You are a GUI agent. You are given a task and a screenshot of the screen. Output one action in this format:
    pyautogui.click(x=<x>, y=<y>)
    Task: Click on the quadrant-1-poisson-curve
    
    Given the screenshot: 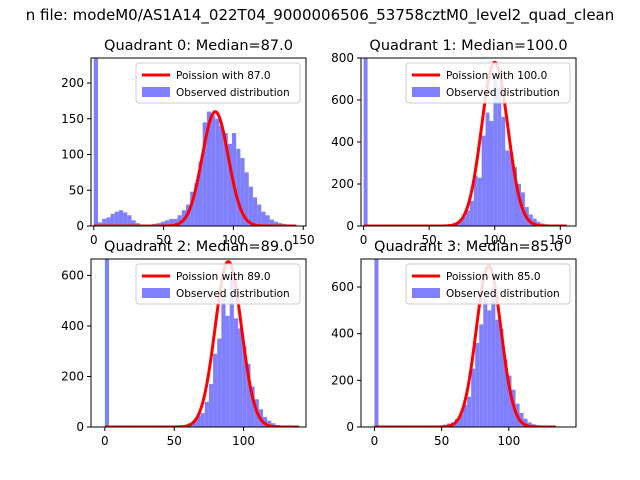 What is the action you would take?
    pyautogui.click(x=465, y=143)
    